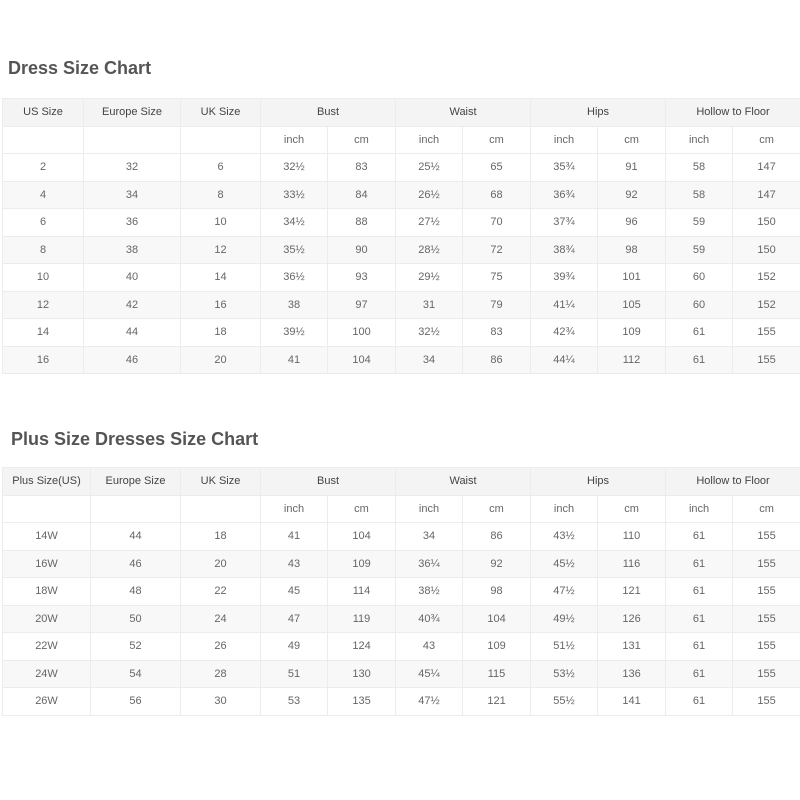 This screenshot has height=800, width=800. I want to click on table-cell: 39½, so click(294, 332).